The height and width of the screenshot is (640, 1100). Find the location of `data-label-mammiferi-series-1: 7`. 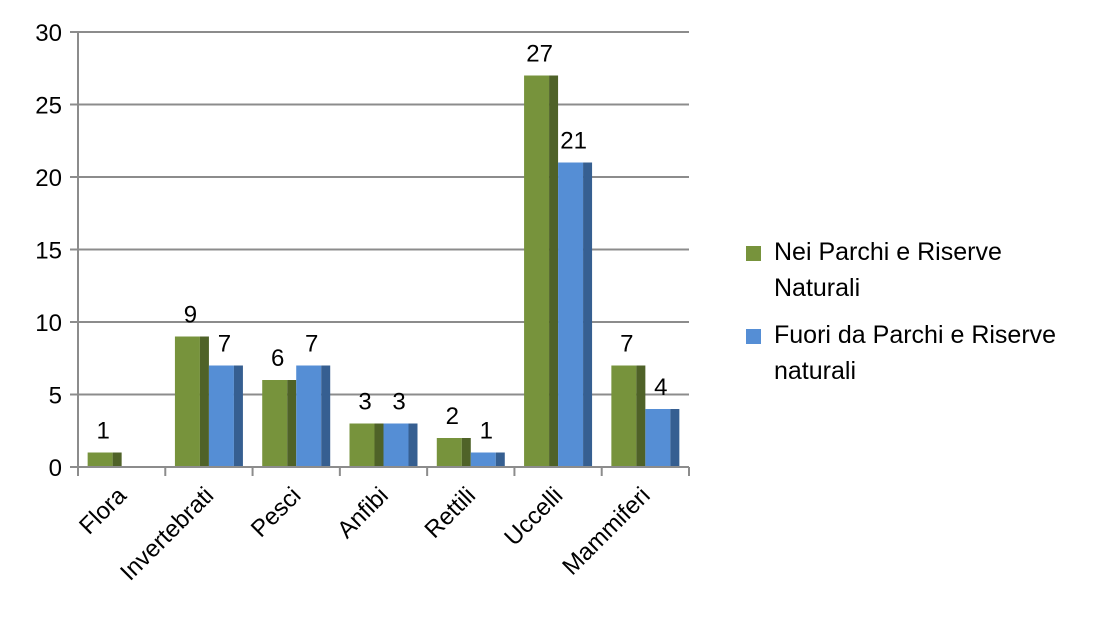

data-label-mammiferi-series-1: 7 is located at coordinates (626, 344).